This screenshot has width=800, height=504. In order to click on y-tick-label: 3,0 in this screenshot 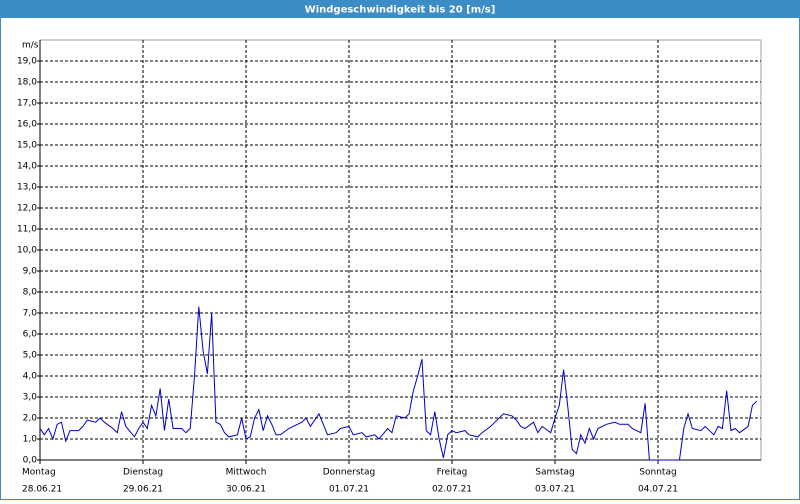, I will do `click(30, 398)`.